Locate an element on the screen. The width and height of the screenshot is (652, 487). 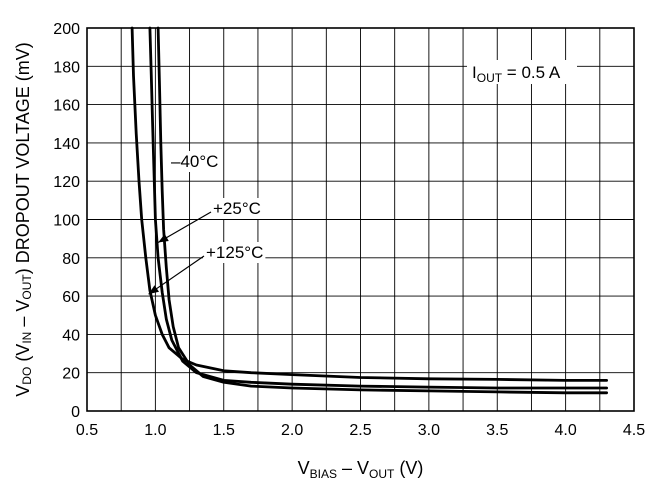
y-tick-label: 40 is located at coordinates (71, 335).